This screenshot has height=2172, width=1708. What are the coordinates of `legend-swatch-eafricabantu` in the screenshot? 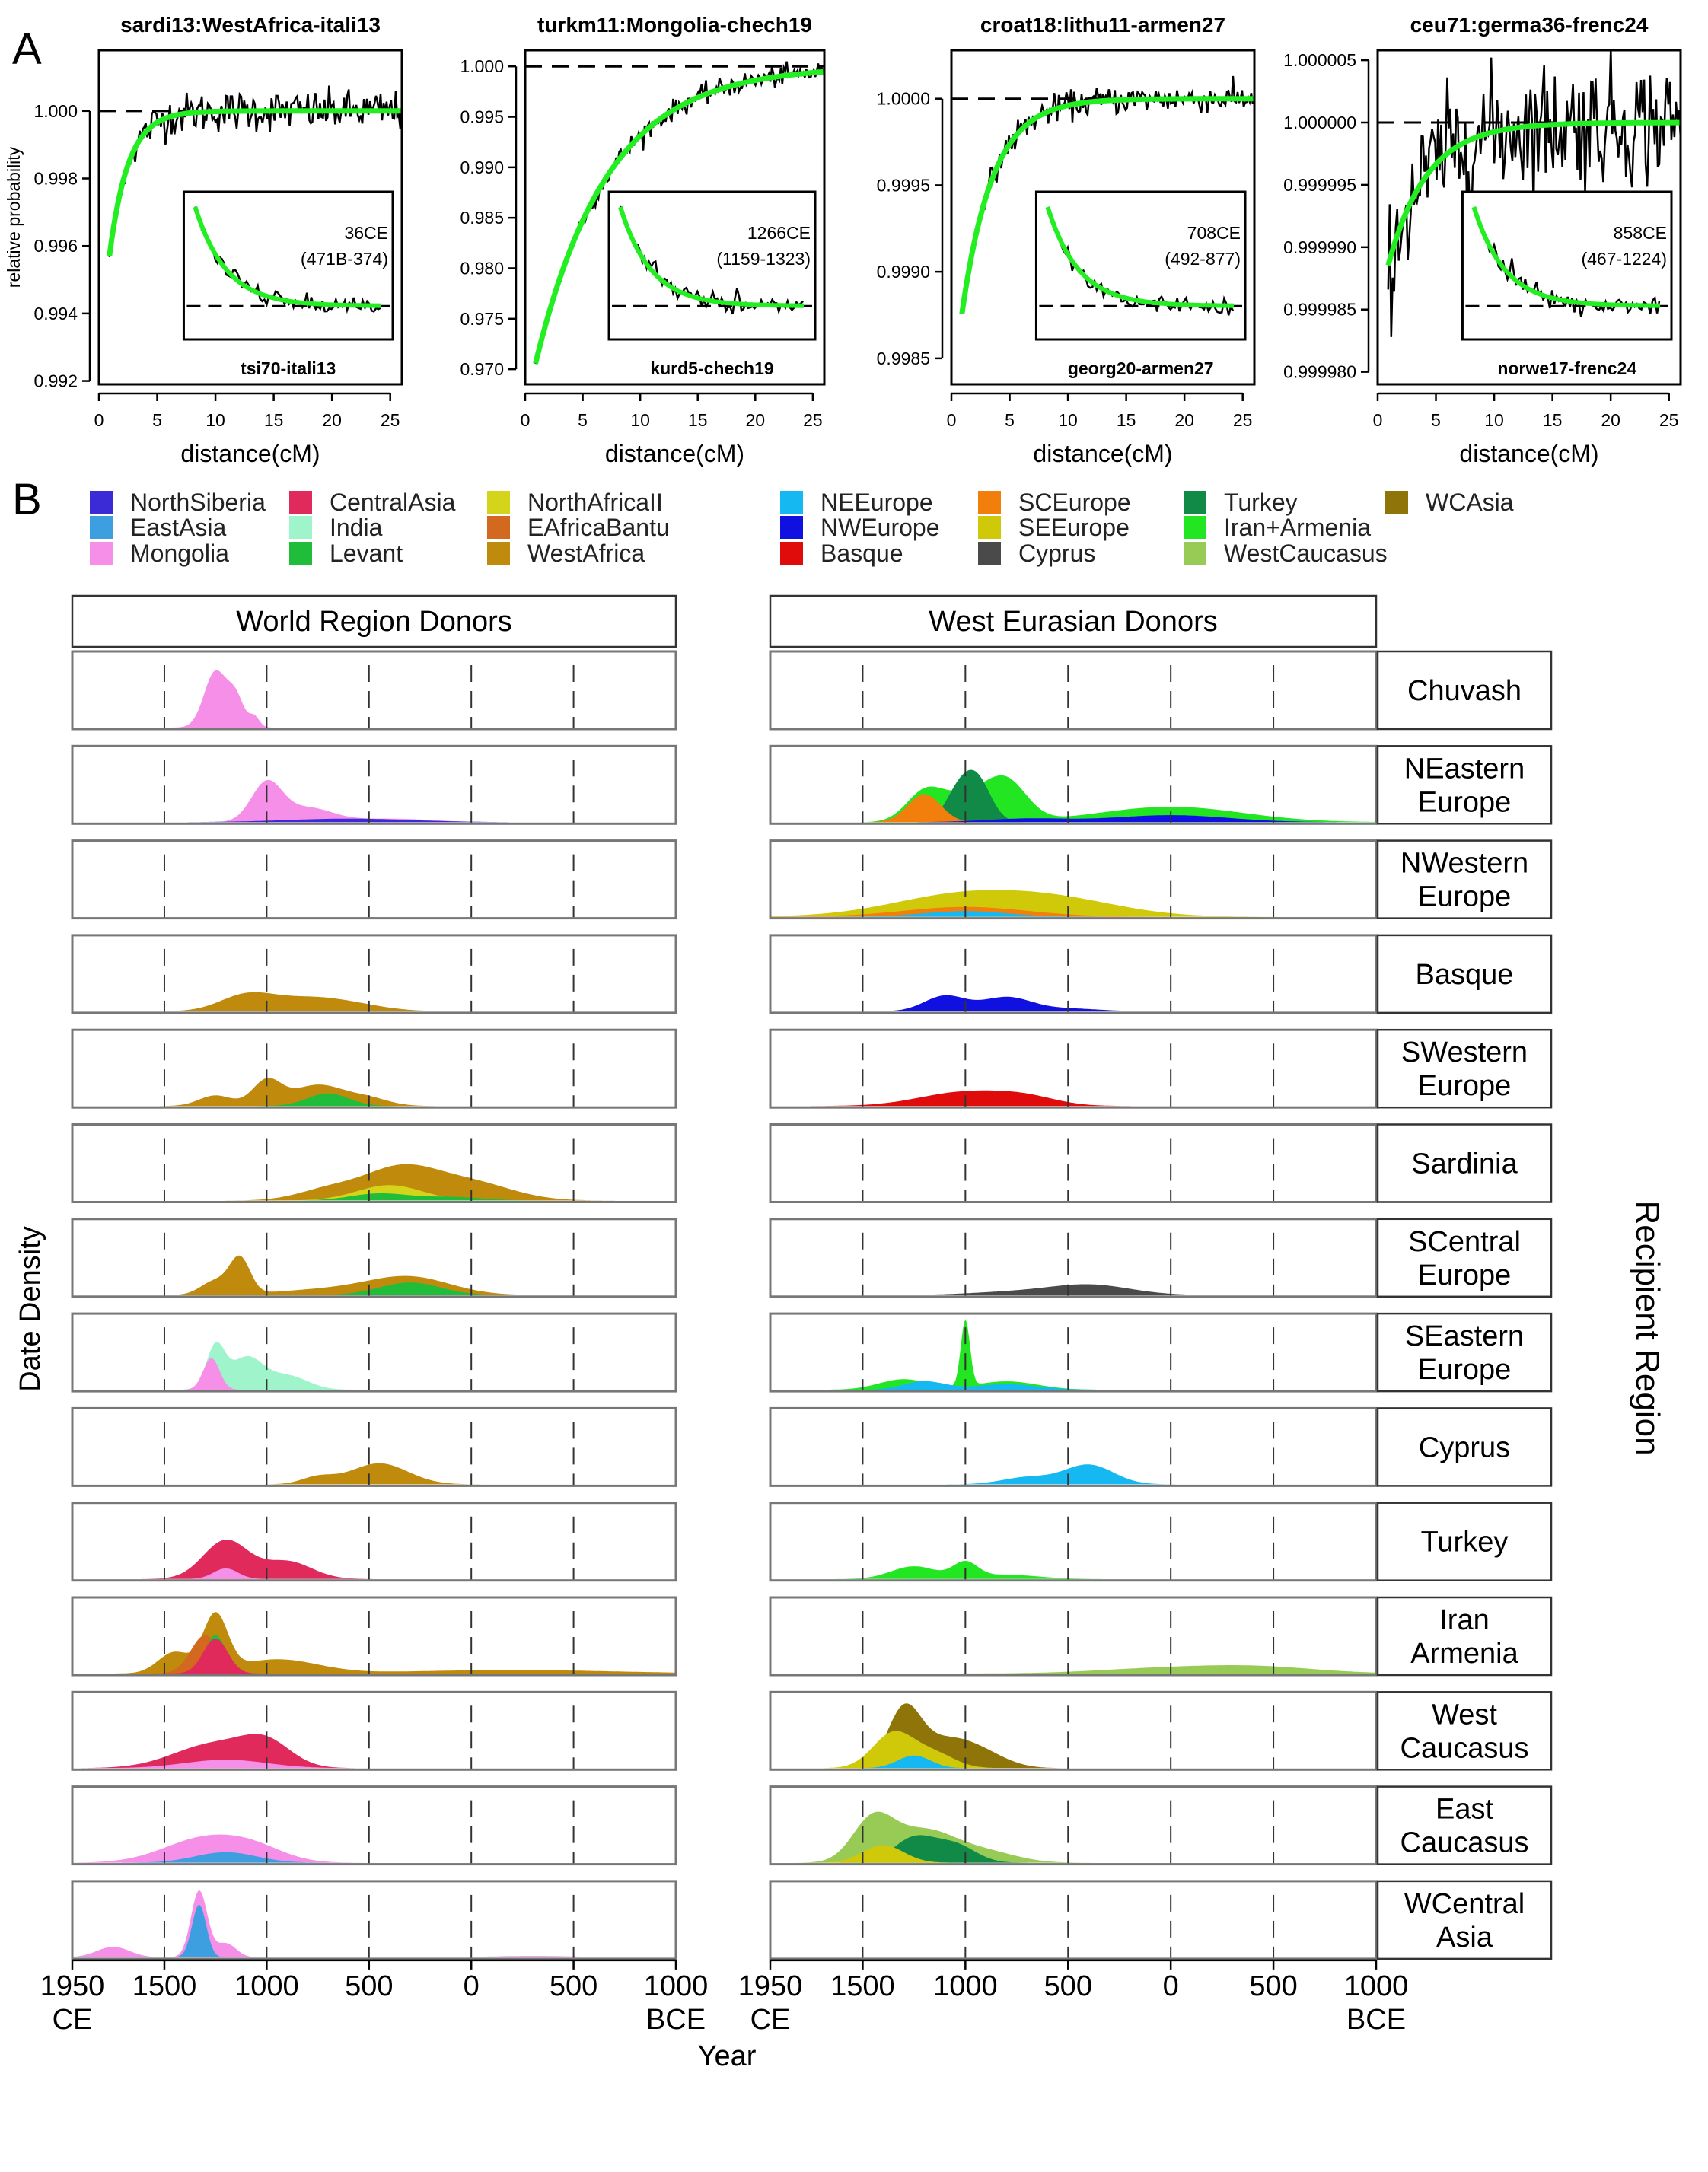 It's located at (498, 527).